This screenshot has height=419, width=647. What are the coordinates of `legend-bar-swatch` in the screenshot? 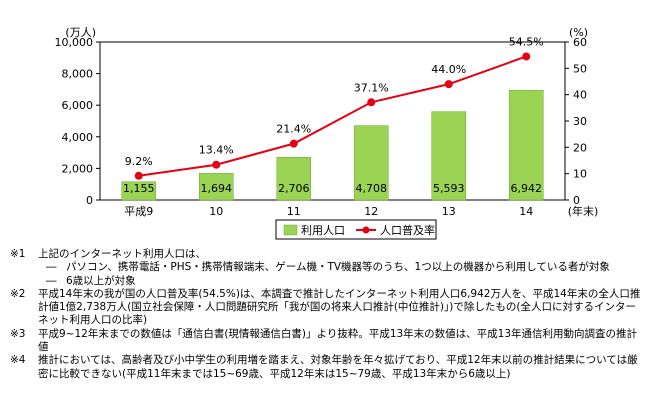 It's located at (290, 230).